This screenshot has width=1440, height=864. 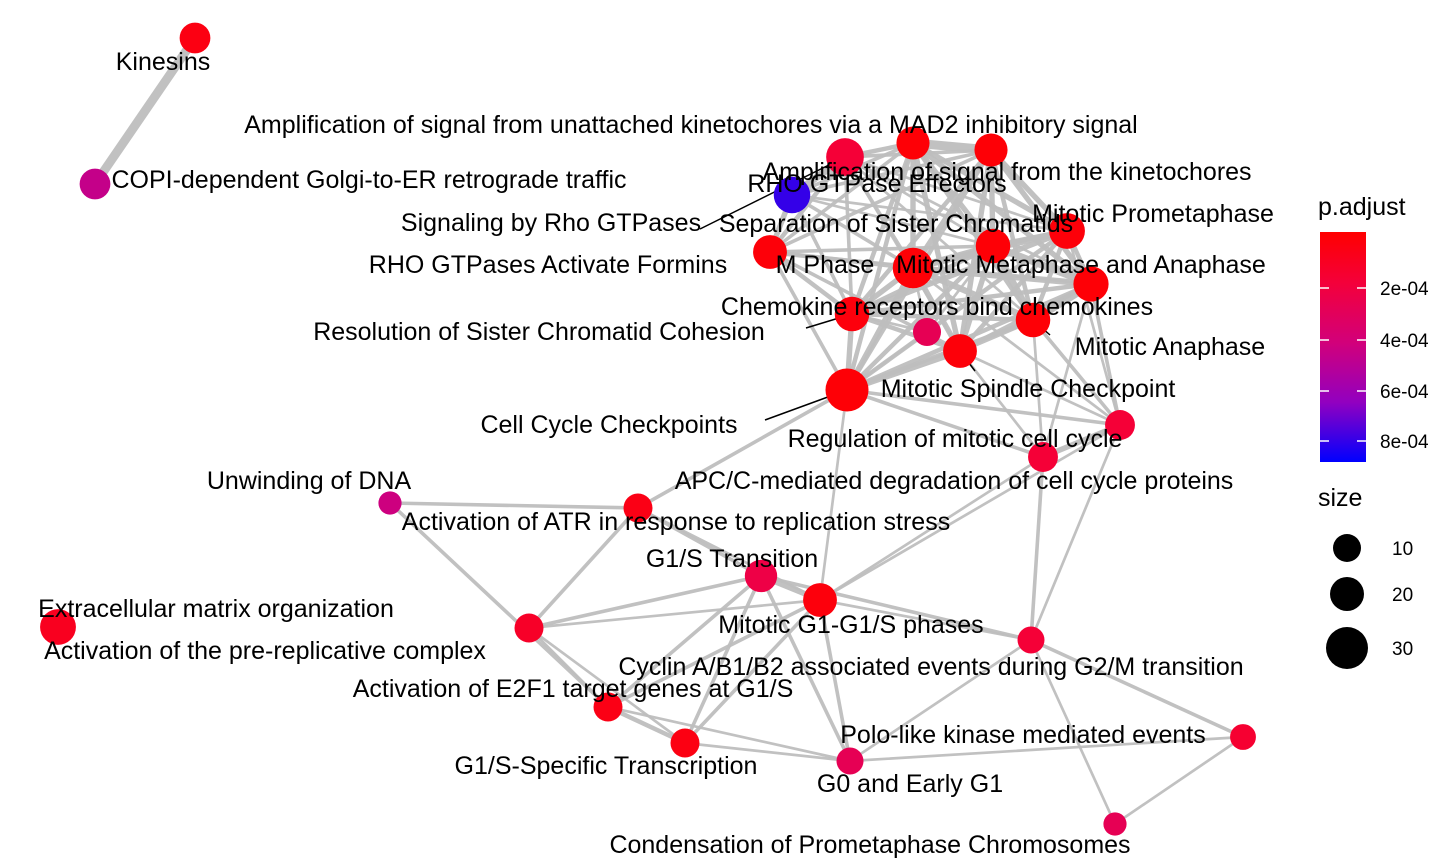 What do you see at coordinates (638, 508) in the screenshot?
I see `node-atr` at bounding box center [638, 508].